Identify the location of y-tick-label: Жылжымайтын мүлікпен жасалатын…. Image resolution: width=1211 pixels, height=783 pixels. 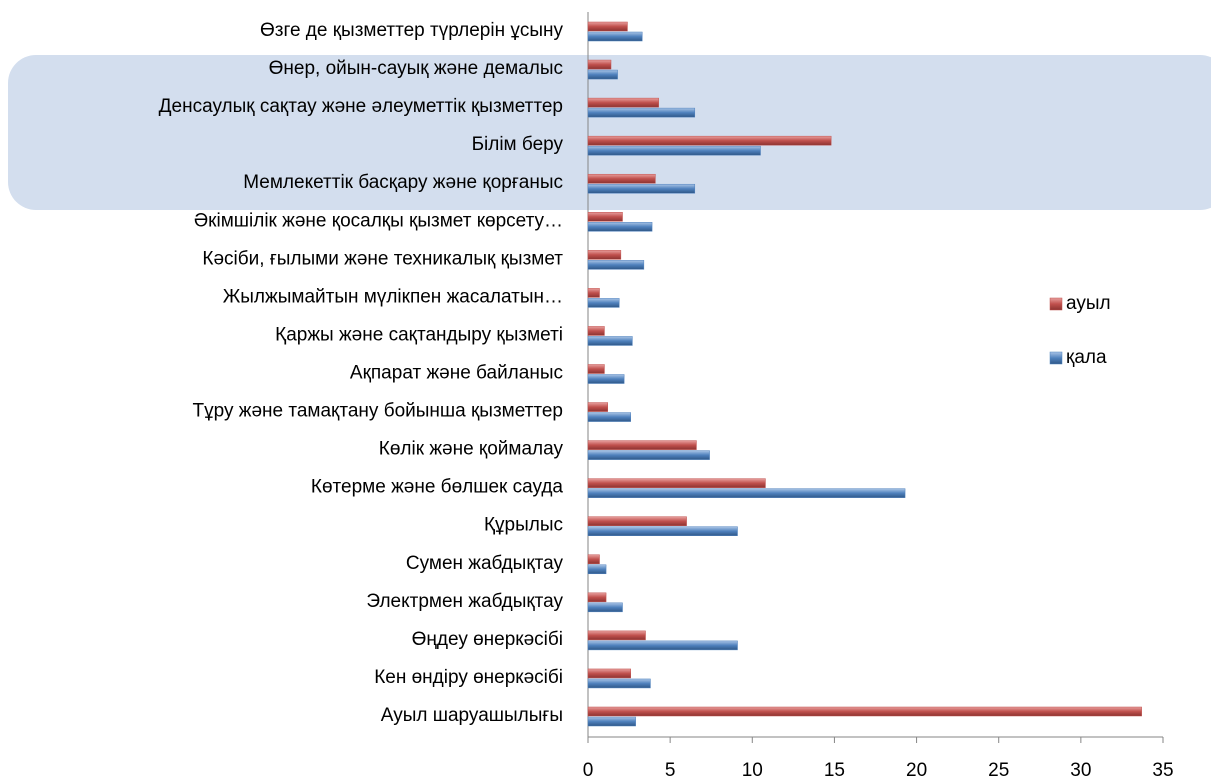
(393, 296).